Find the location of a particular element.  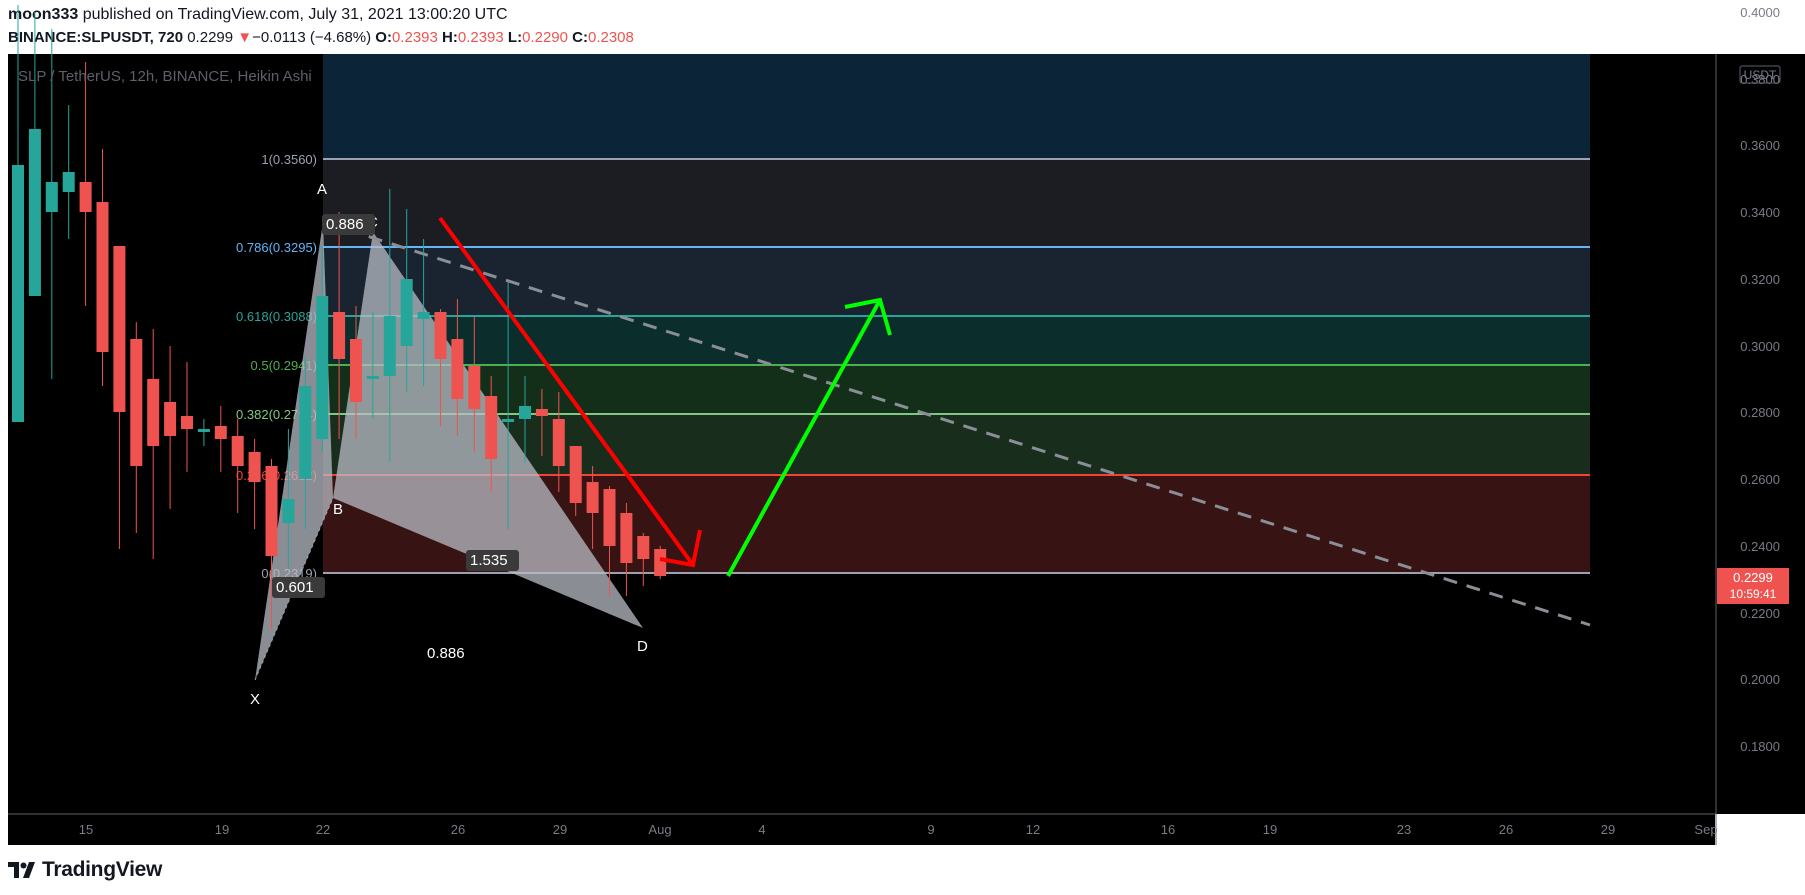

tradingview-footer: TradingView is located at coordinates (85, 870).